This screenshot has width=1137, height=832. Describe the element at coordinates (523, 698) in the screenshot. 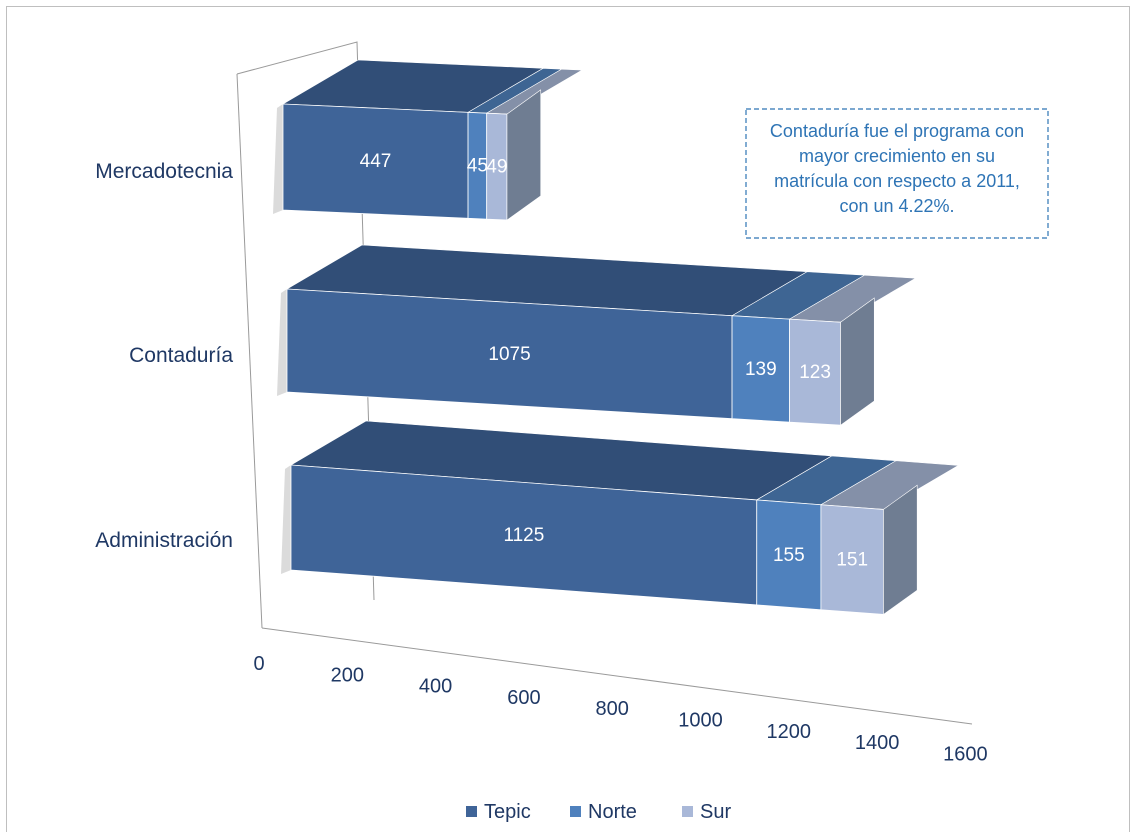

I see `x-tick-label: 600` at that location.